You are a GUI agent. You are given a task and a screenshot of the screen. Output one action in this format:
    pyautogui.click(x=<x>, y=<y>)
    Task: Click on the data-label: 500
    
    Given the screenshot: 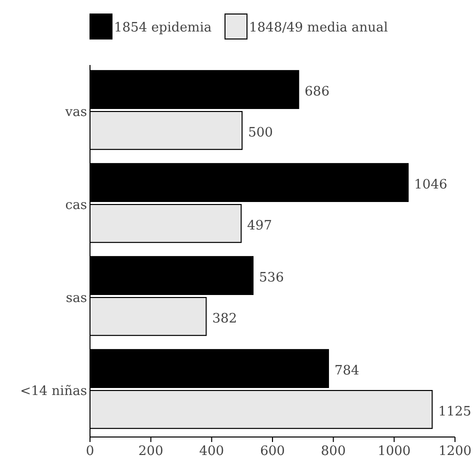 What is the action you would take?
    pyautogui.click(x=260, y=133)
    